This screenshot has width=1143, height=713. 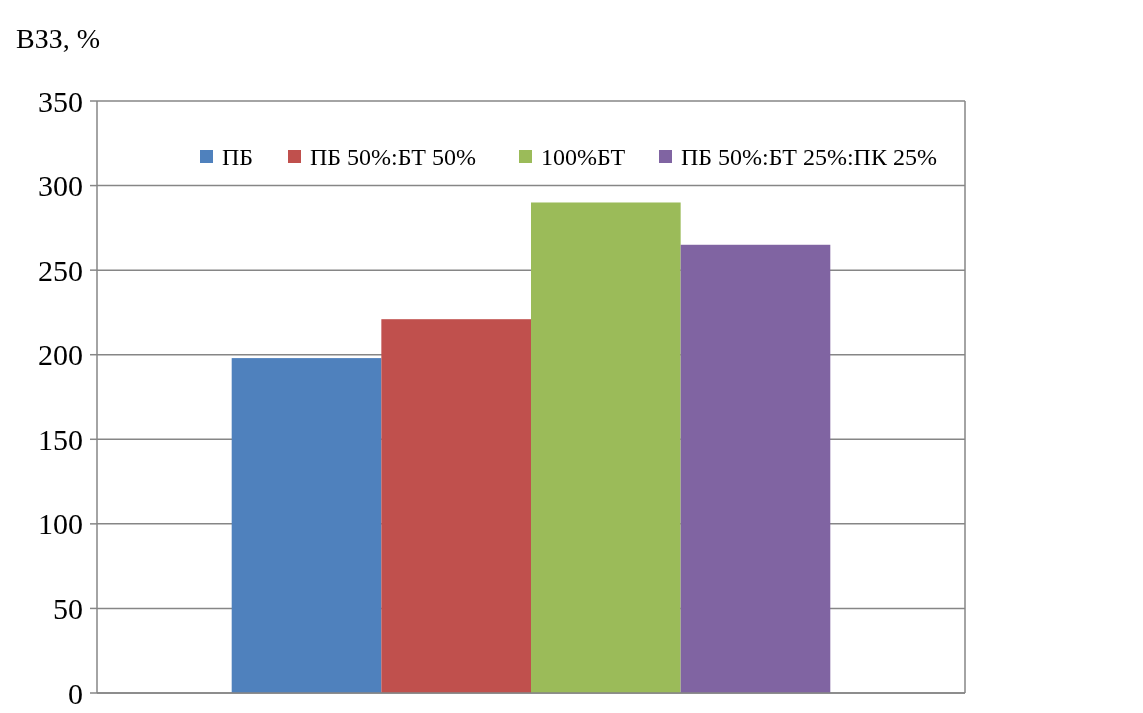 What do you see at coordinates (809, 157) in the screenshot?
I see `legend-label: ПБ 50%:БТ 25%:ПК 25%` at bounding box center [809, 157].